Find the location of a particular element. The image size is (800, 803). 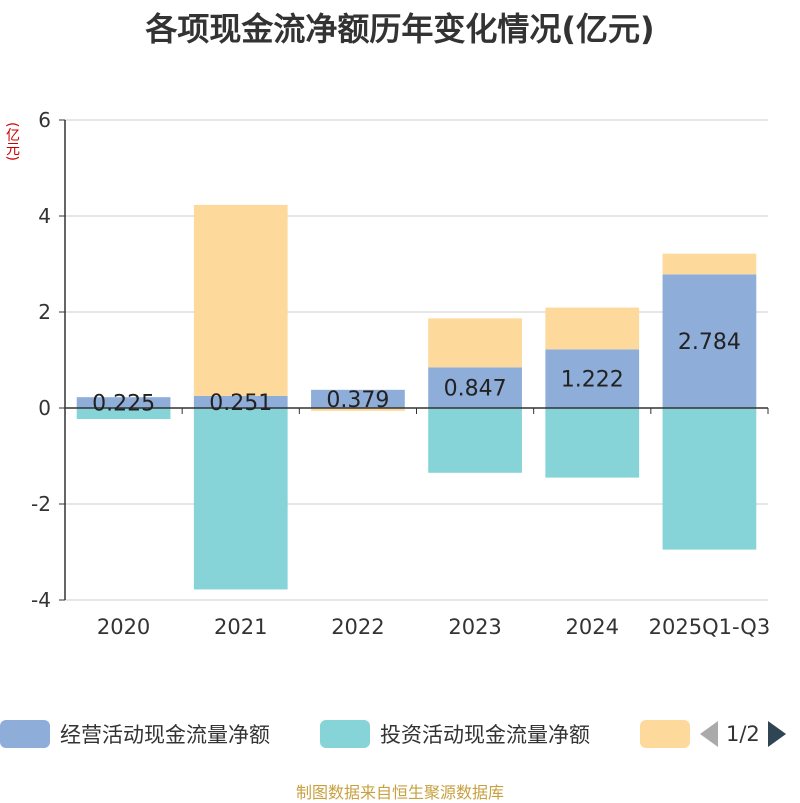

data-label: 0.225 is located at coordinates (123, 404).